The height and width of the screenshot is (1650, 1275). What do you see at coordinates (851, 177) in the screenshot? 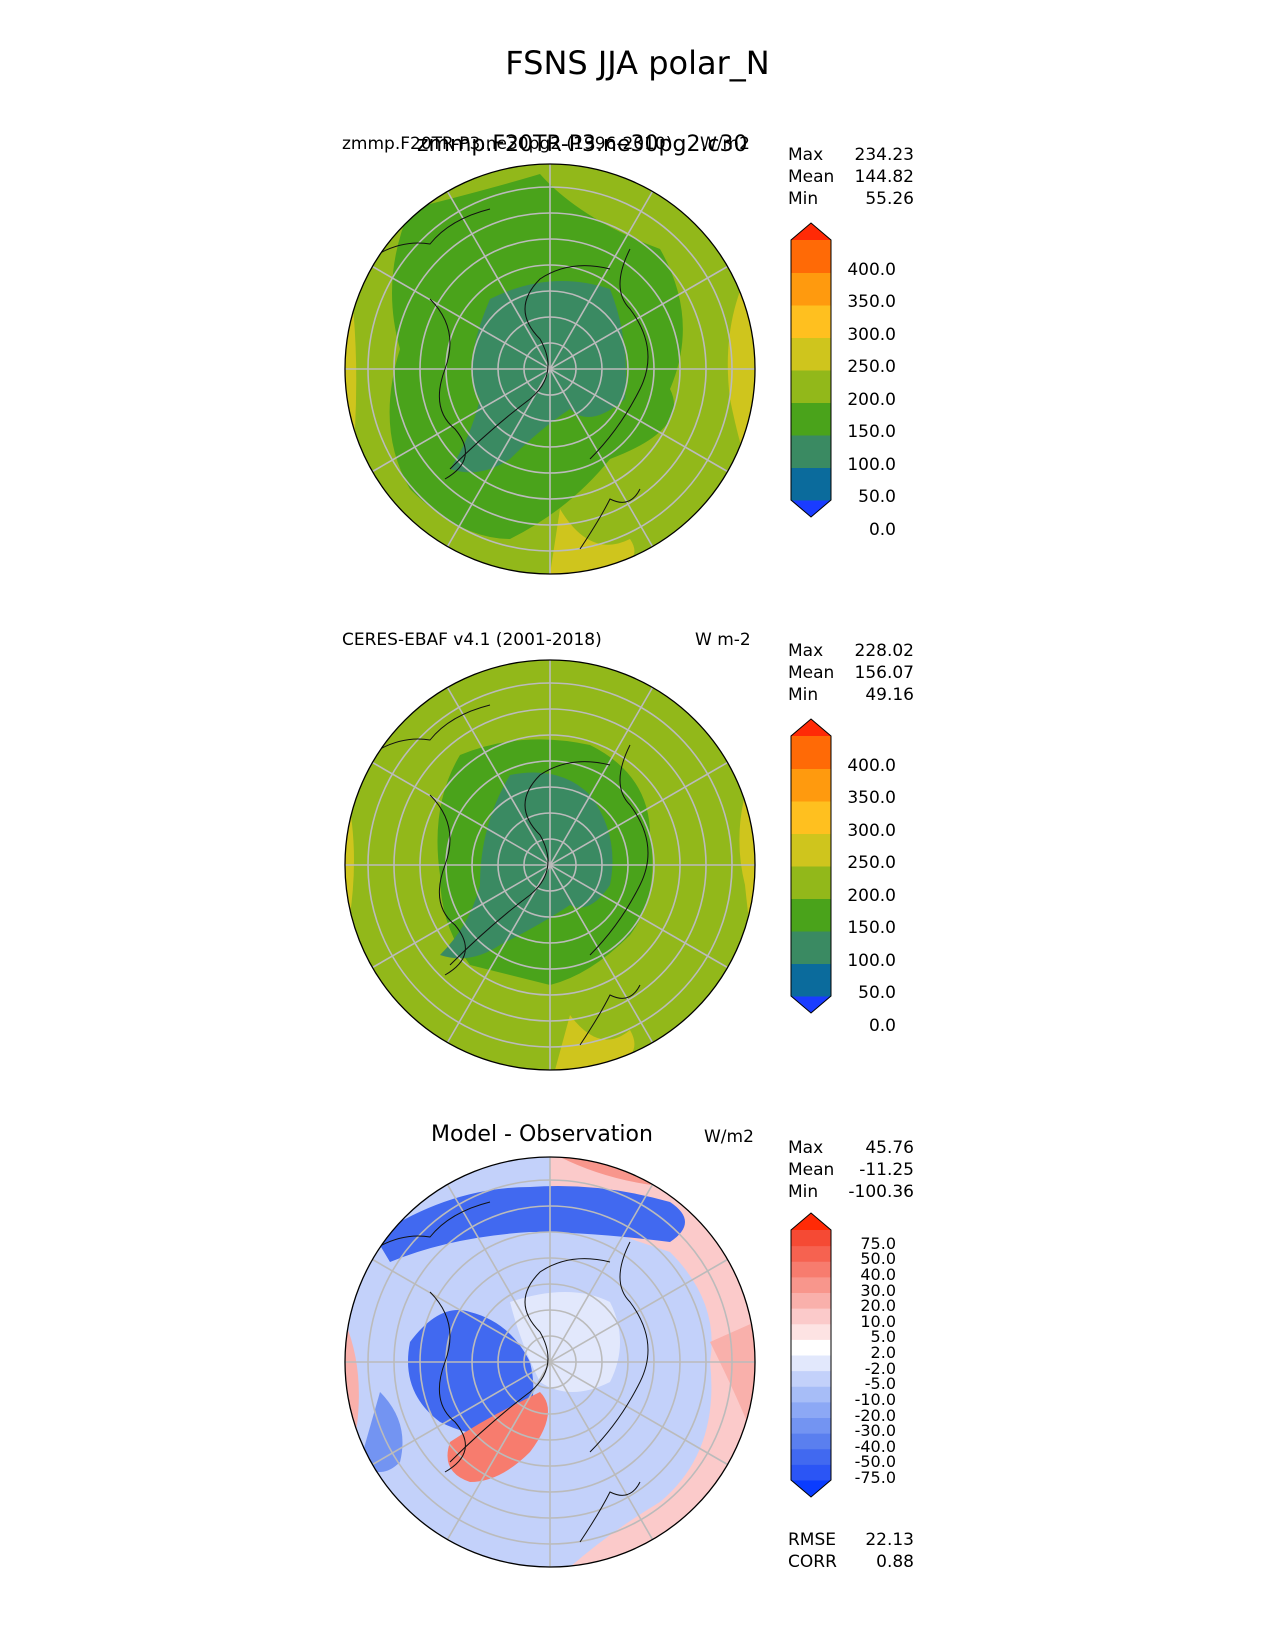
I see `panel1-stats: Max 234.23 Mean 144.82 Min 55.26` at bounding box center [851, 177].